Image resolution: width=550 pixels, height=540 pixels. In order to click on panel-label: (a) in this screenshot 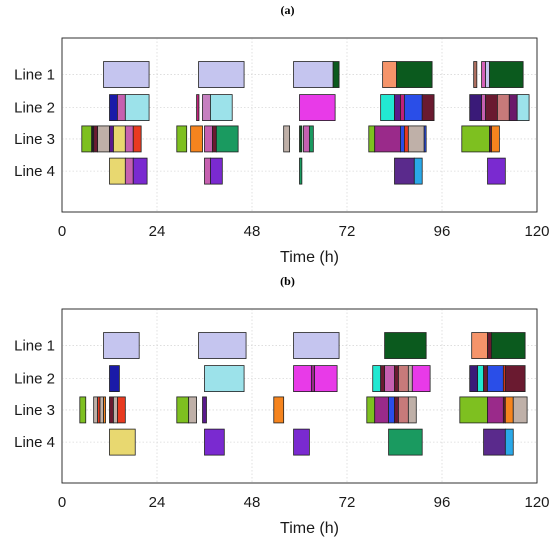, I will do `click(288, 10)`.